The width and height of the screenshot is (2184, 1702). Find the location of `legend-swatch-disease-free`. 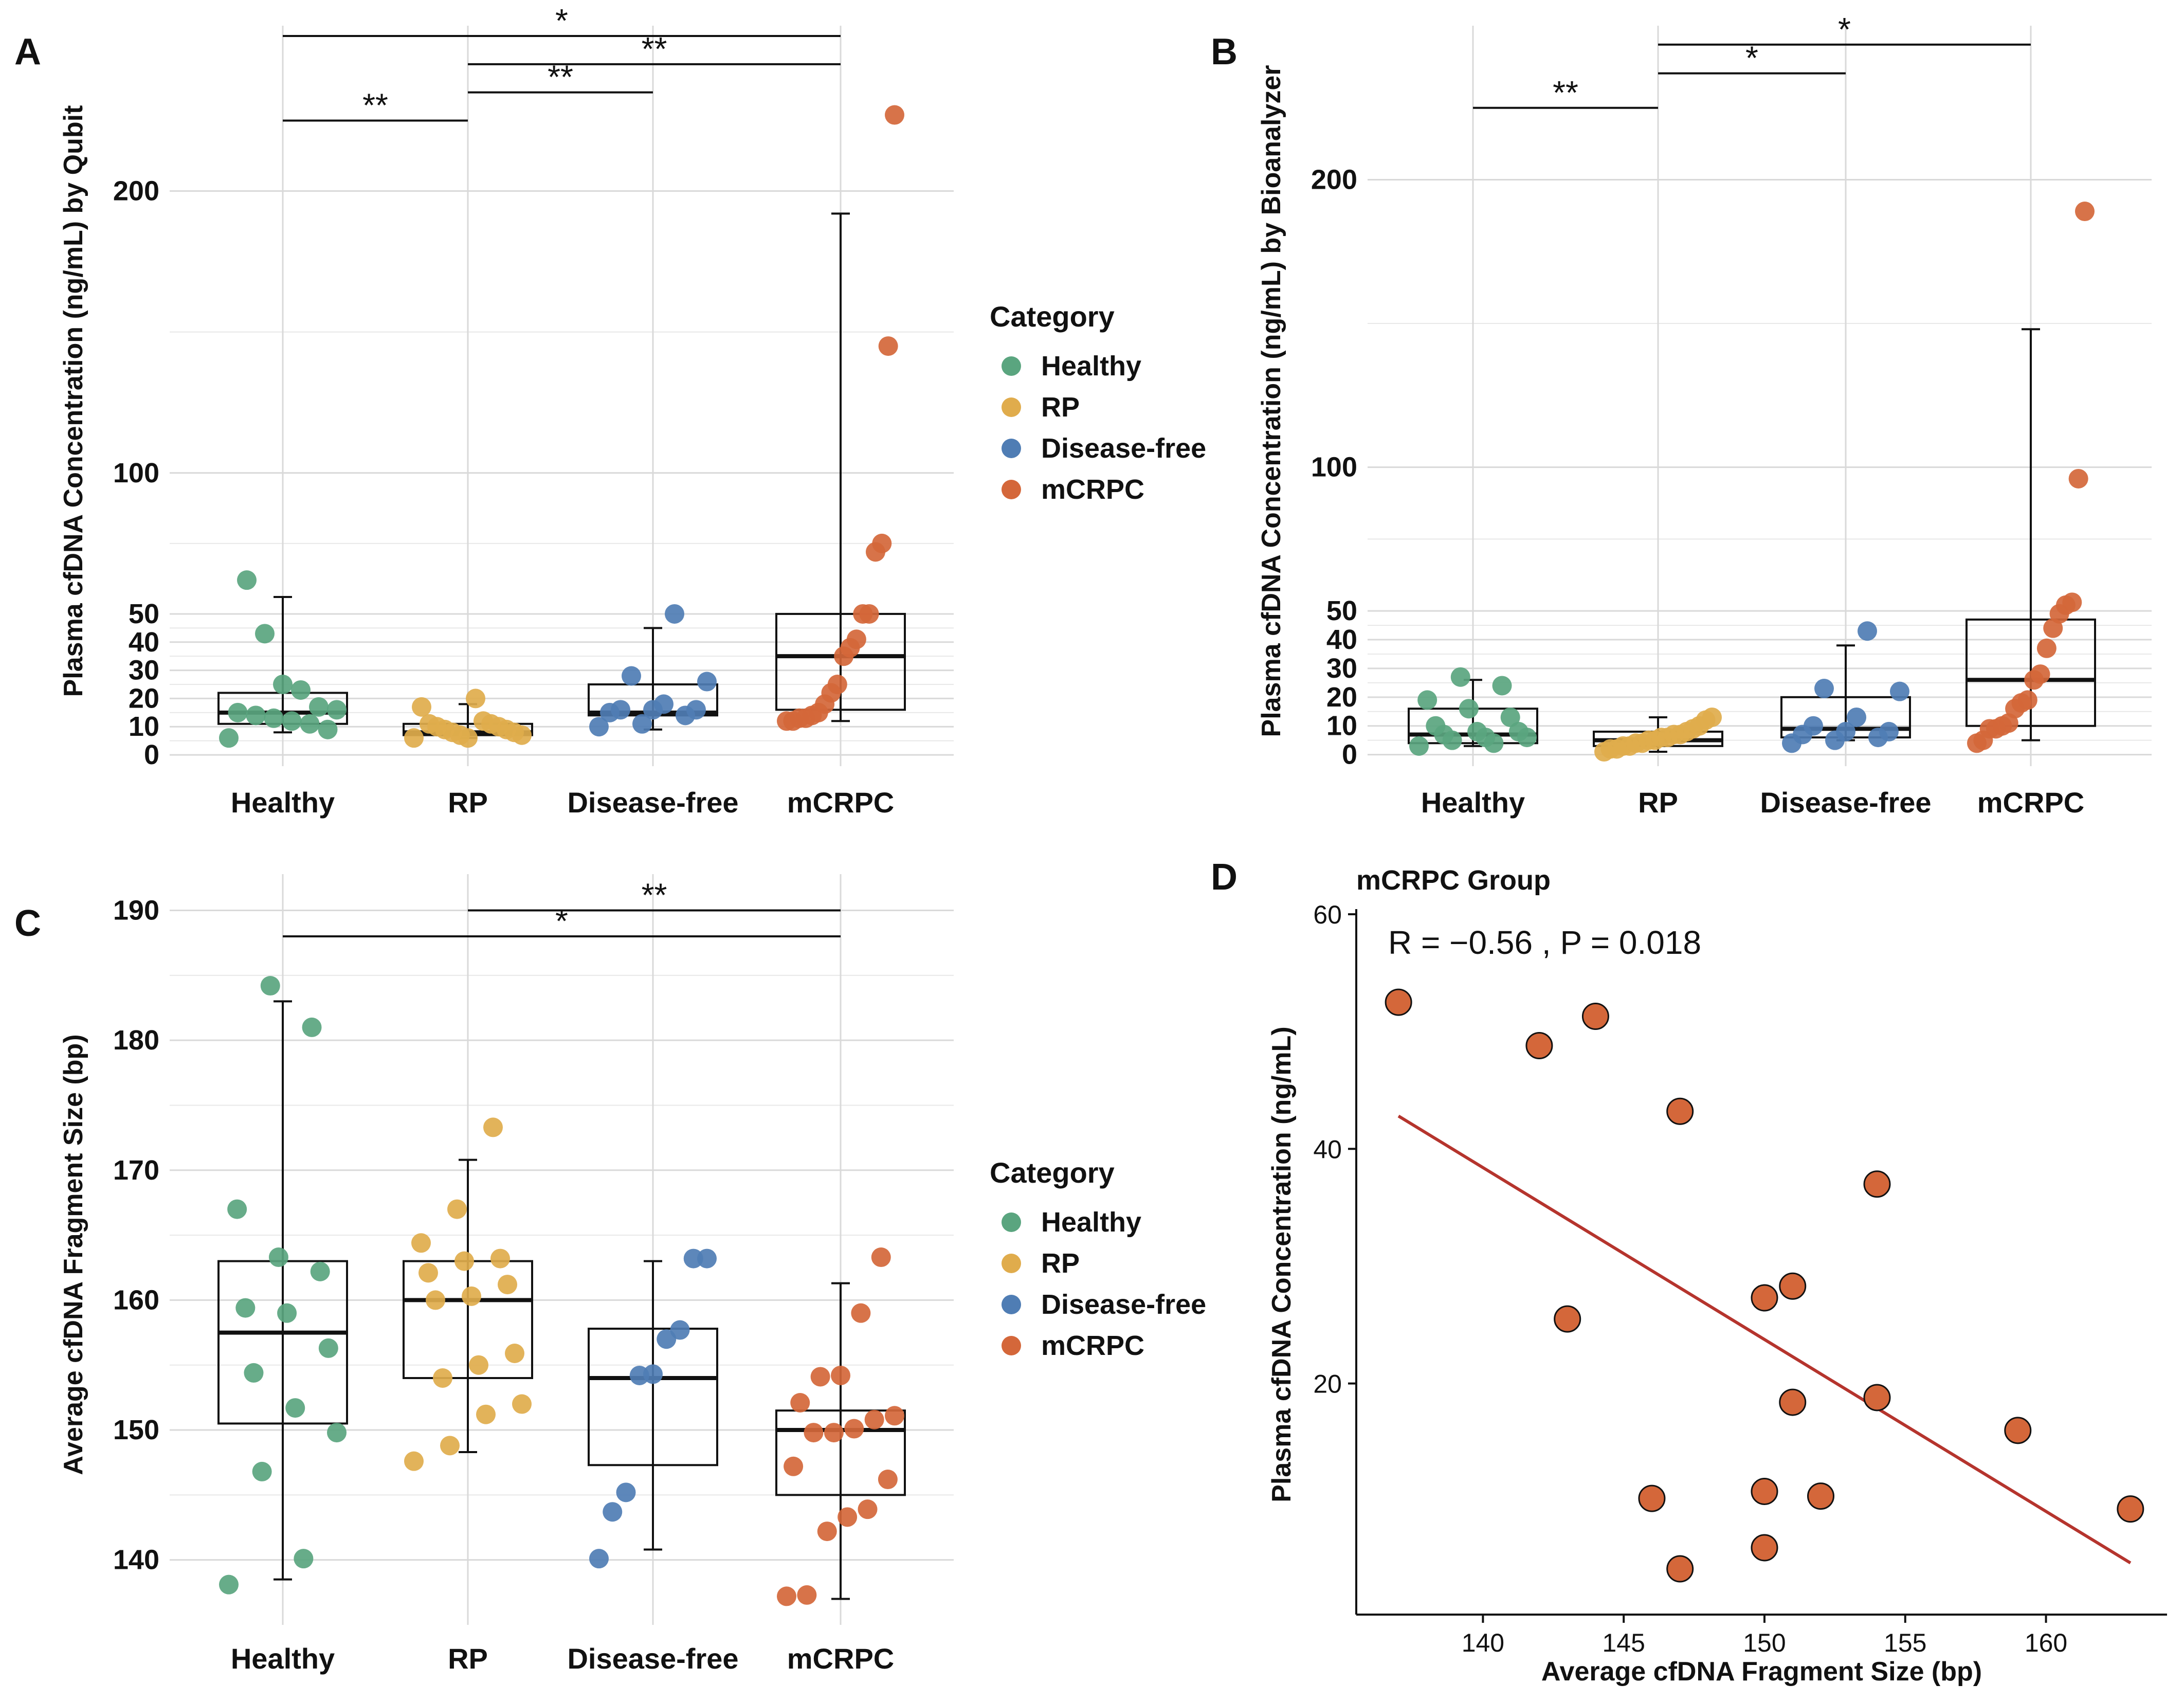

legend-swatch-disease-free is located at coordinates (1012, 449).